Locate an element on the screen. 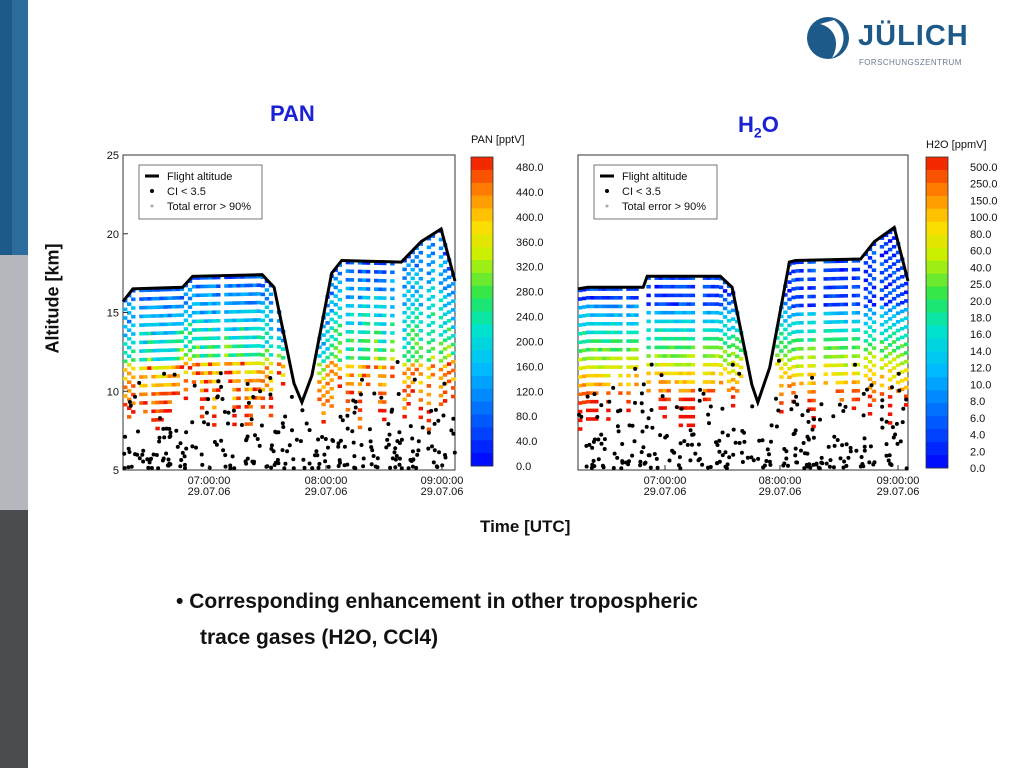 This screenshot has width=1024, height=768. y-tick-label: 20 is located at coordinates (113, 235).